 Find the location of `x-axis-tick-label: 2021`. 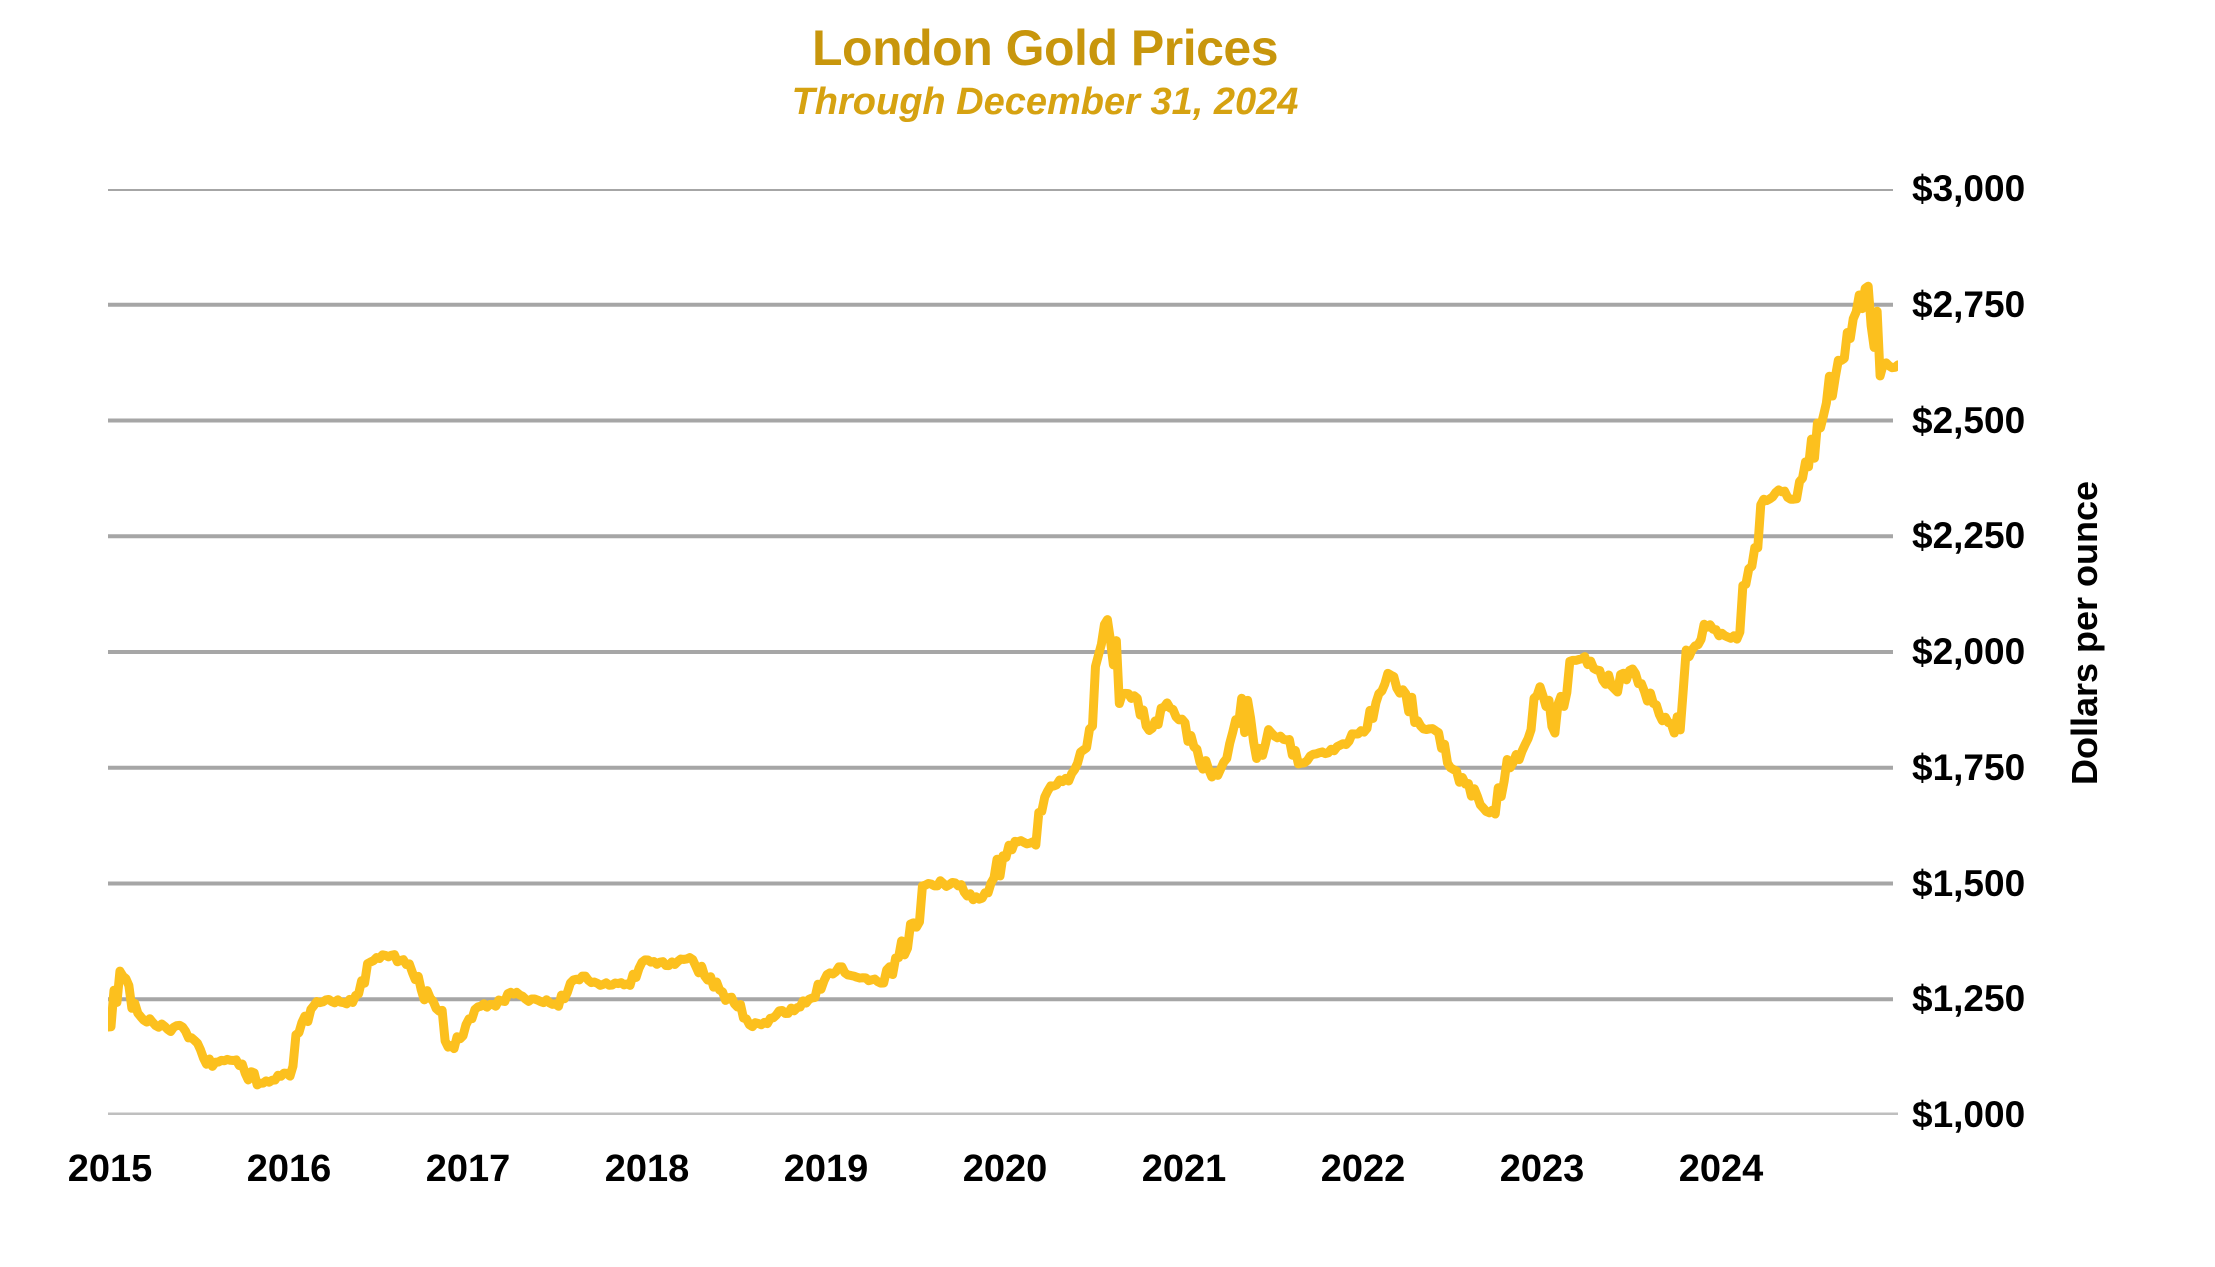

x-axis-tick-label: 2021 is located at coordinates (1184, 1169).